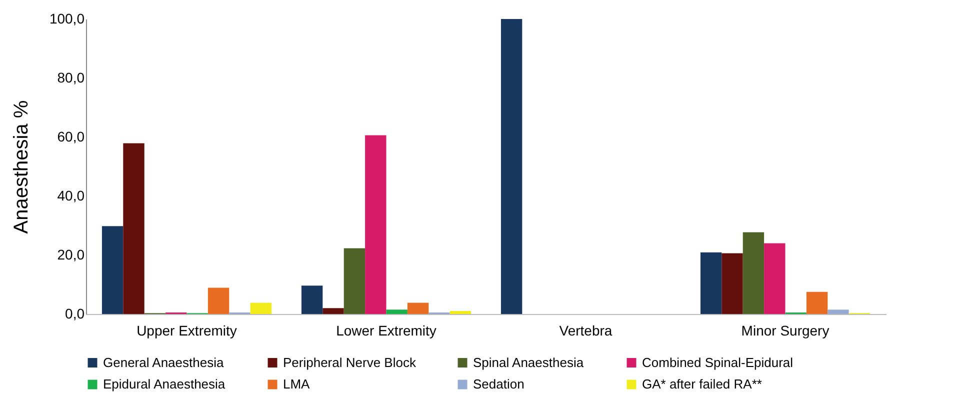 This screenshot has height=420, width=961. Describe the element at coordinates (386, 330) in the screenshot. I see `x-tick-label: Lower Extremity` at that location.